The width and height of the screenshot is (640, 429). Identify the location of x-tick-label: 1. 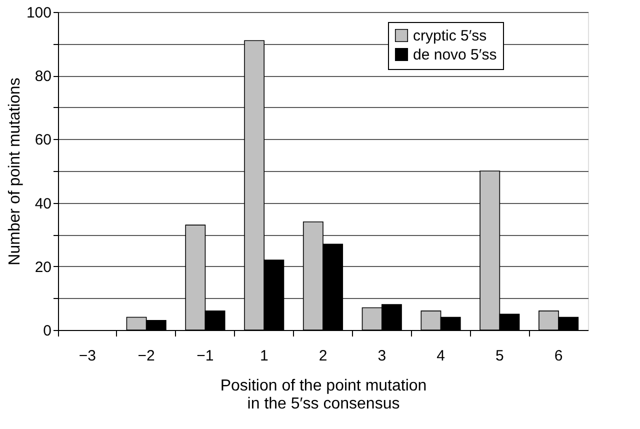
(264, 356).